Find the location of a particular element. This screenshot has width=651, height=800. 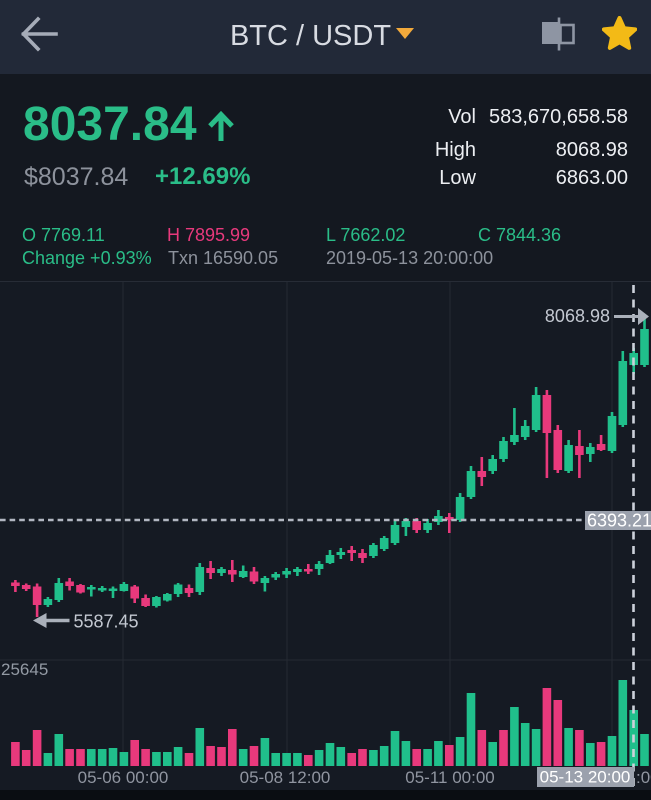

svg-text: 5587.45 is located at coordinates (106, 622).